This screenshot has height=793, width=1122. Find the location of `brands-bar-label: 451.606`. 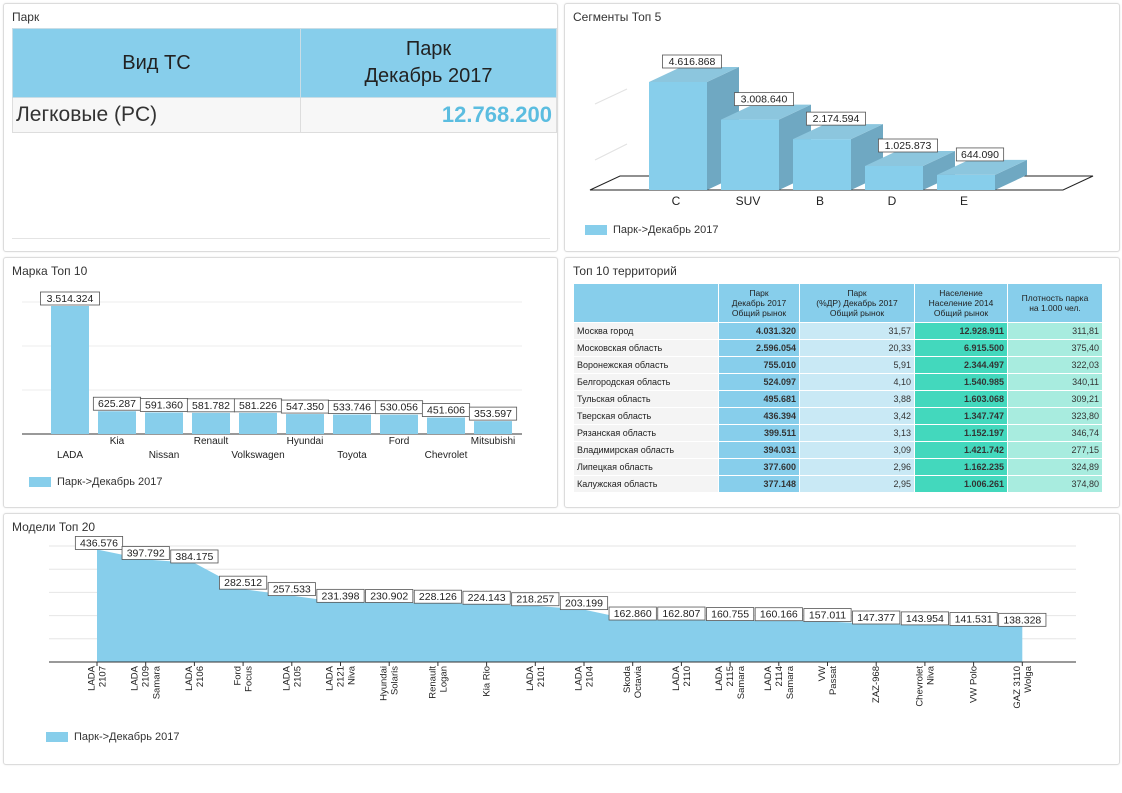

brands-bar-label: 451.606 is located at coordinates (446, 411).